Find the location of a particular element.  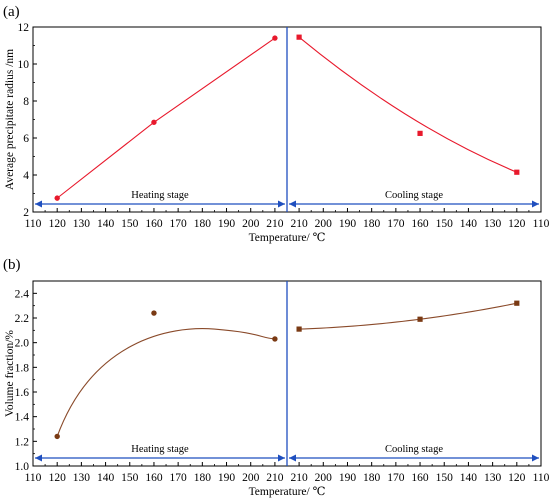

y-tick-label: 12 is located at coordinates (24, 28).